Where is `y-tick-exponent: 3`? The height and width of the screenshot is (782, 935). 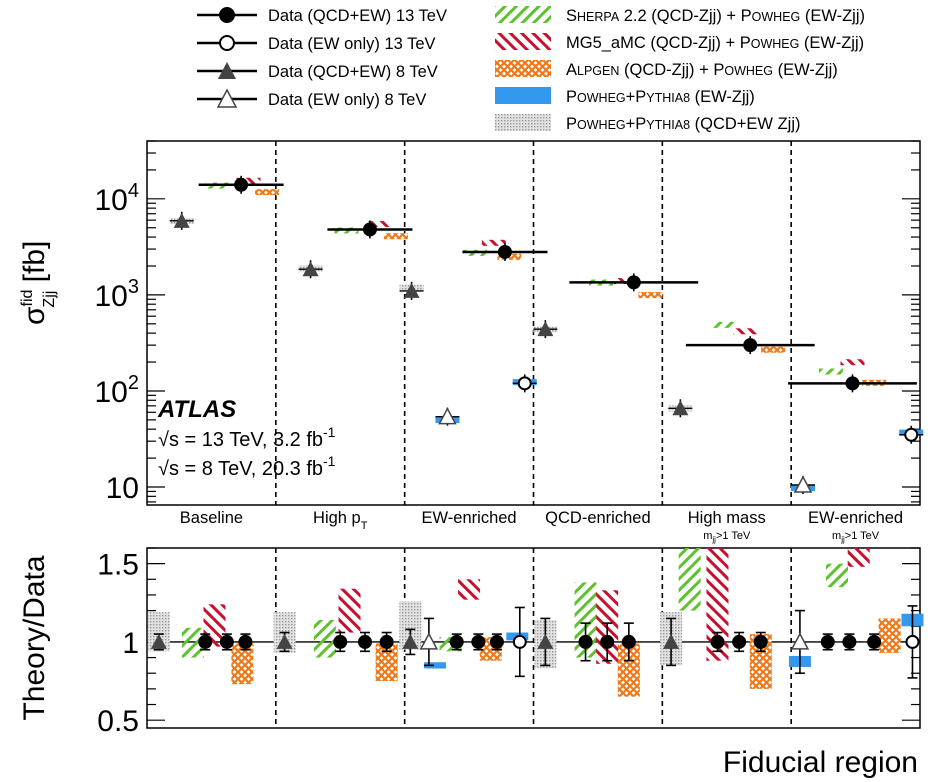
y-tick-exponent: 3 is located at coordinates (133, 287).